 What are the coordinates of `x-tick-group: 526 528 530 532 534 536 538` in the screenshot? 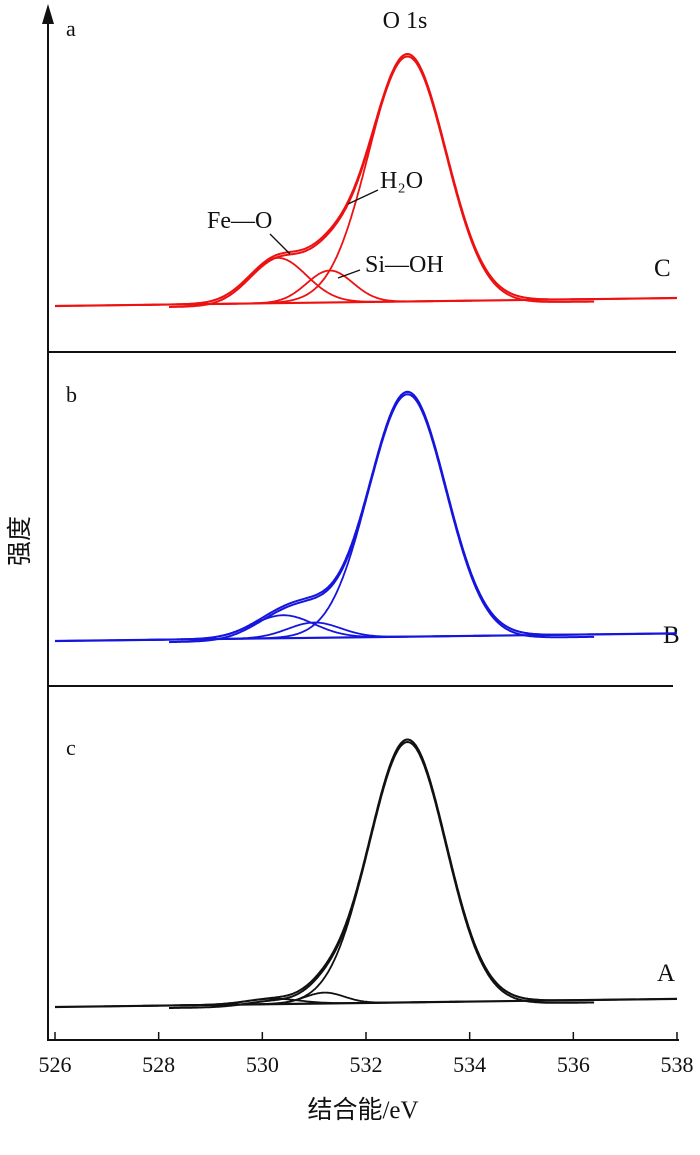 It's located at (366, 1054).